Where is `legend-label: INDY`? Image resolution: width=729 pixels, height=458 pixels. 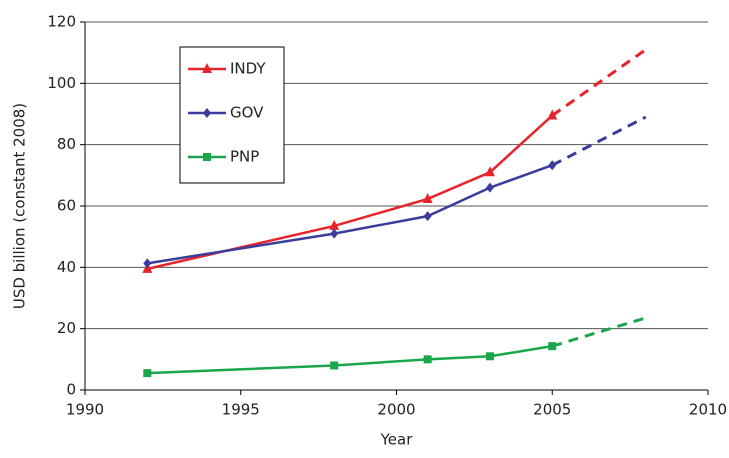
legend-label: INDY is located at coordinates (248, 69).